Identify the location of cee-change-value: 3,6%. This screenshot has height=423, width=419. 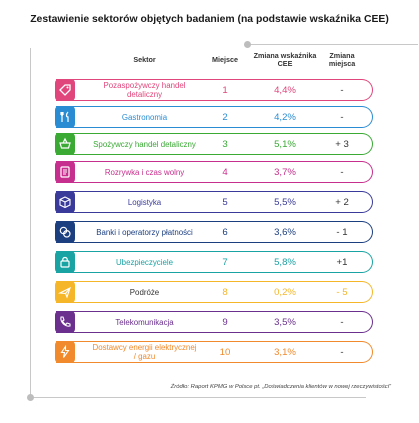
(285, 232).